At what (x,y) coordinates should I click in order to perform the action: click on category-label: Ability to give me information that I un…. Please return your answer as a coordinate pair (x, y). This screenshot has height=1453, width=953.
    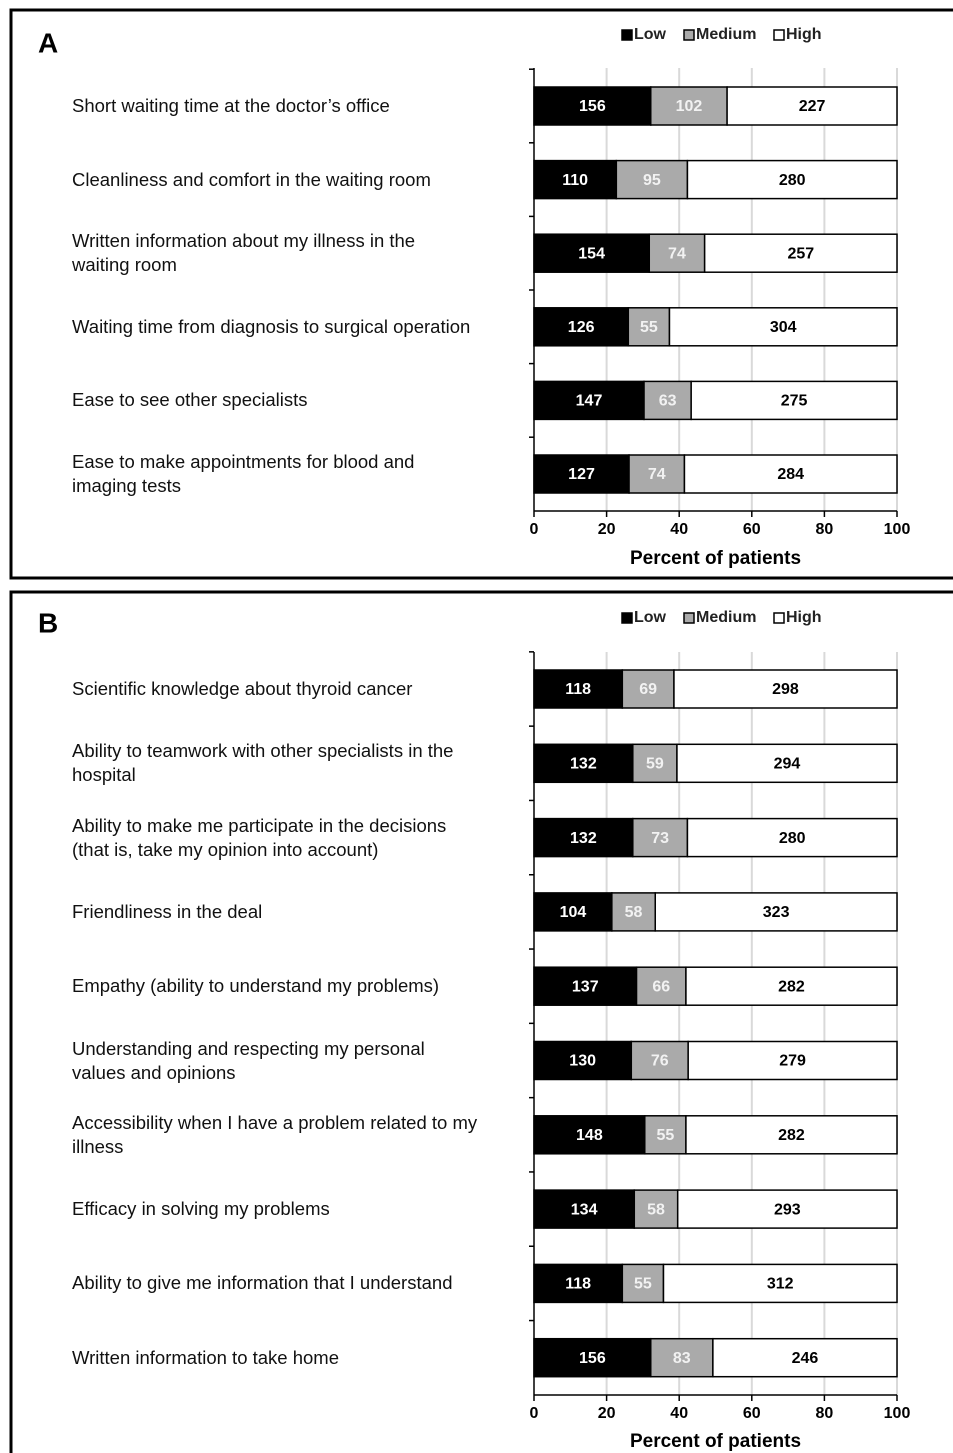
    Looking at the image, I should click on (262, 1283).